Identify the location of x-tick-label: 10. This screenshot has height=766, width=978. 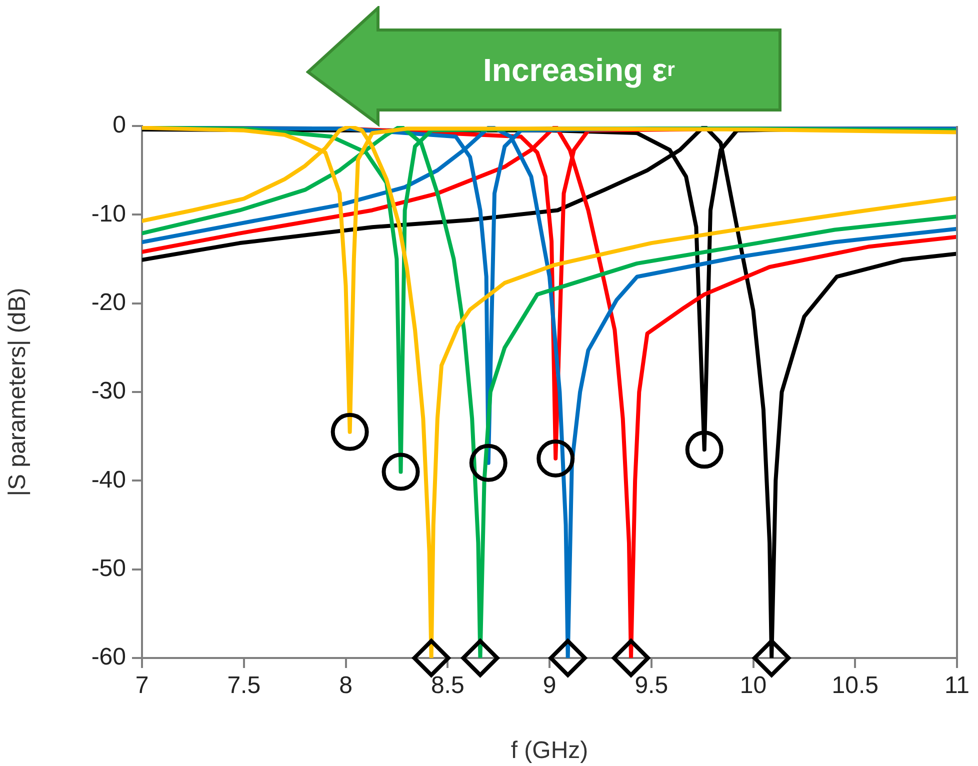
(753, 686).